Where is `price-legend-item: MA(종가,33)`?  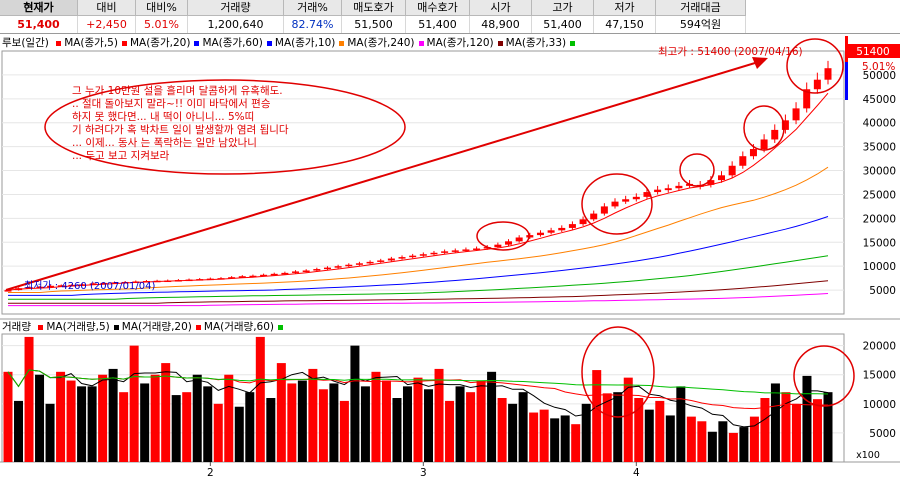
price-legend-item: MA(종가,33) is located at coordinates (531, 43).